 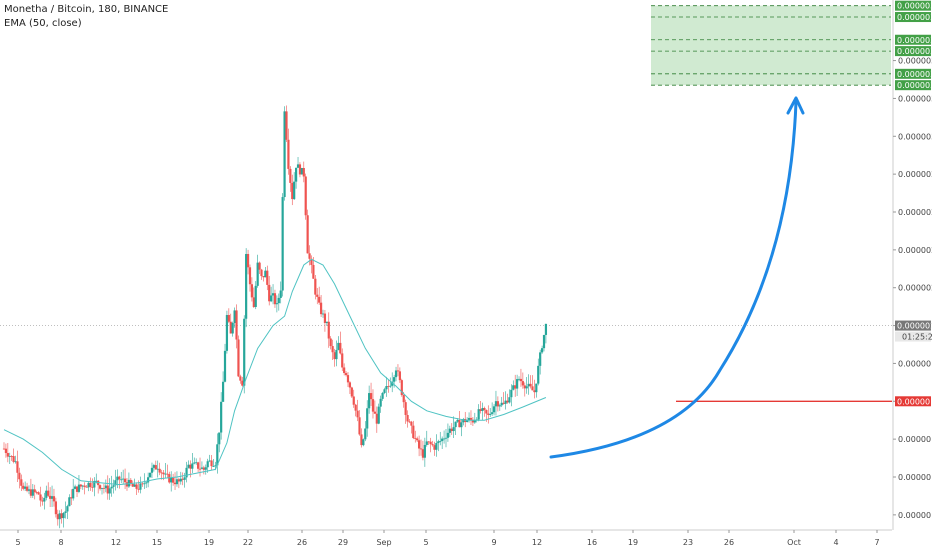 I want to click on y-tick-label: 0.00000340, so click(x=915, y=61).